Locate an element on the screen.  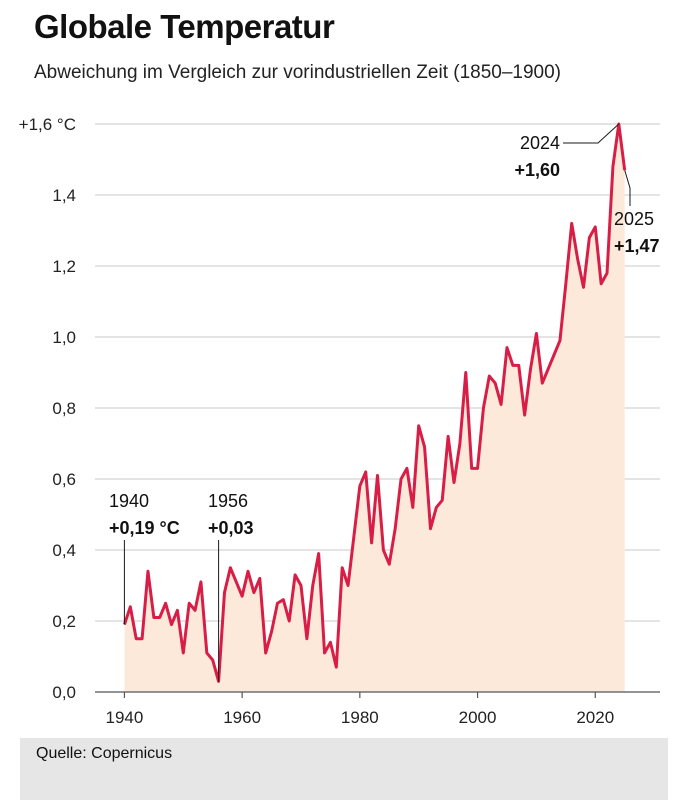
y-tick-label: 0,4 is located at coordinates (64, 550).